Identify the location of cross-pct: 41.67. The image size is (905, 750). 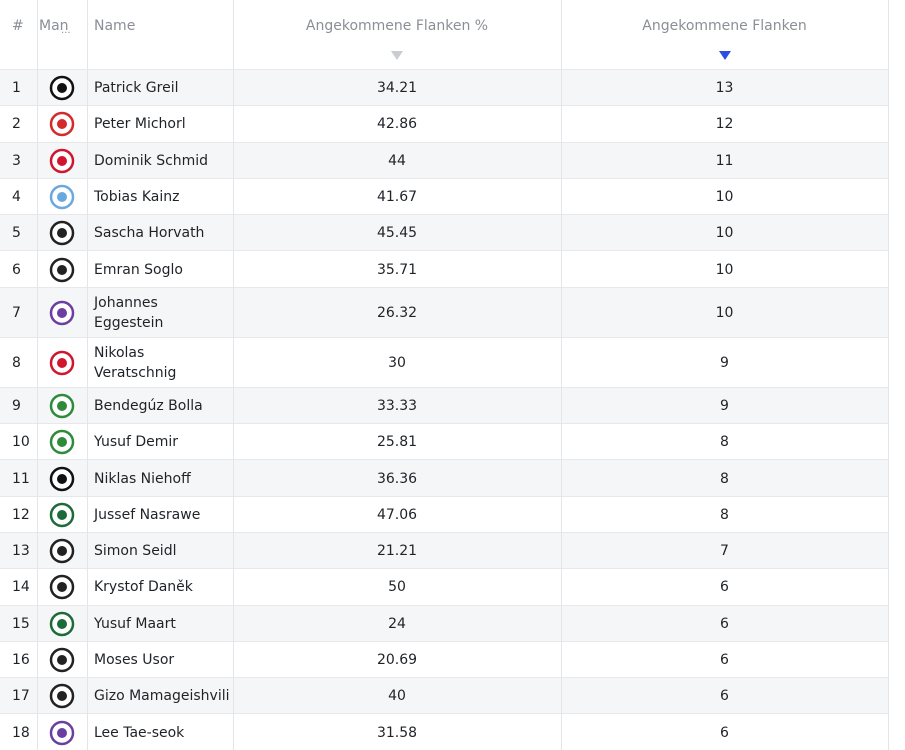
(397, 197).